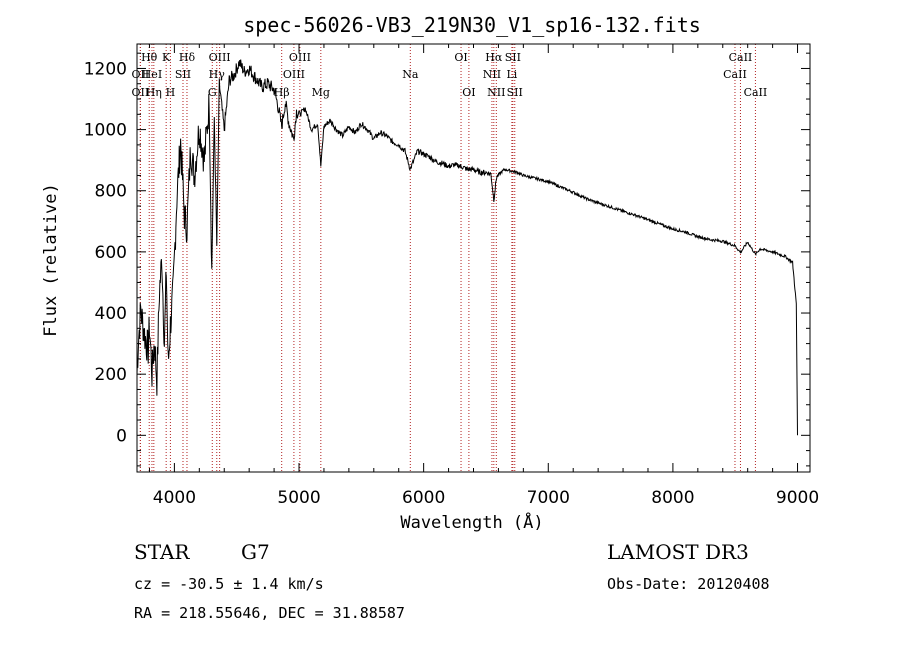 Image resolution: width=900 pixels, height=649 pixels. Describe the element at coordinates (174, 498) in the screenshot. I see `x-tick-label: 4000` at that location.